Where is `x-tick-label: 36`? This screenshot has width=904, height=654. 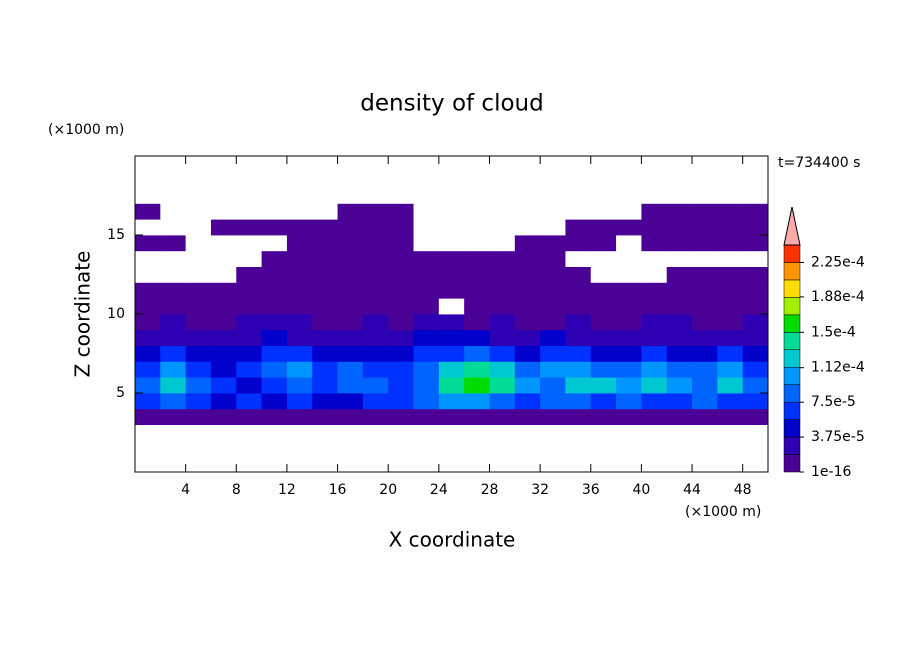 x-tick-label: 36 is located at coordinates (591, 490).